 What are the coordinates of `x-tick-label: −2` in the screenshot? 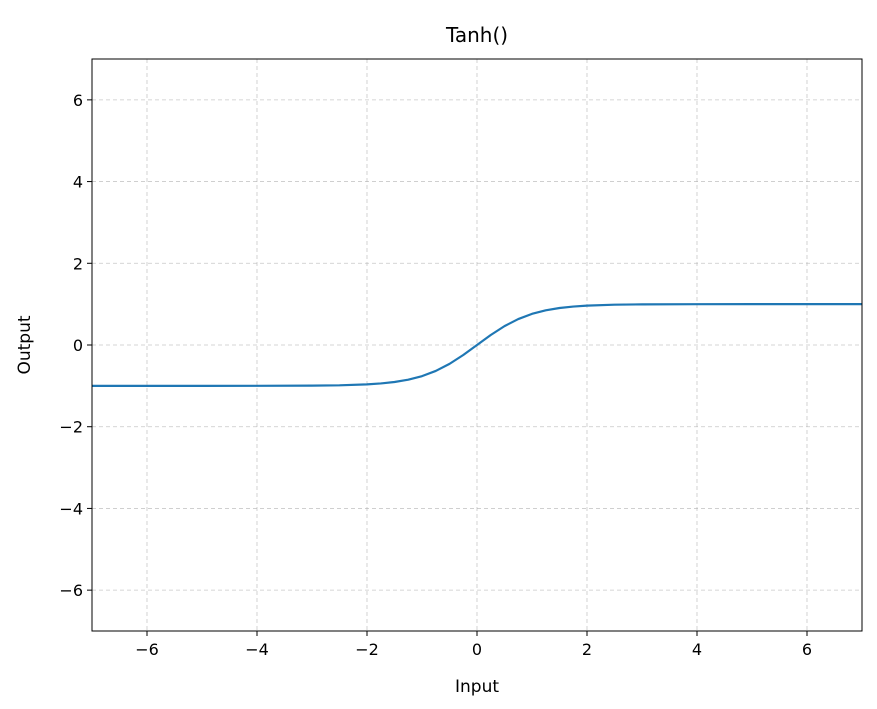 It's located at (367, 649).